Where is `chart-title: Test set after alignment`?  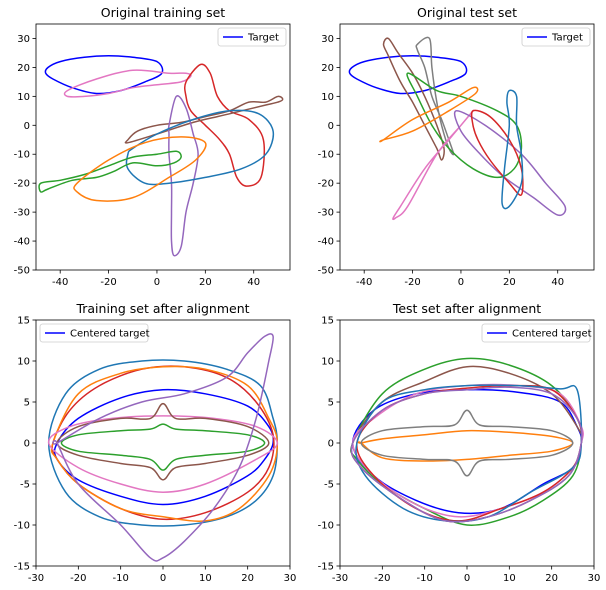
chart-title: Test set after alignment is located at coordinates (466, 308).